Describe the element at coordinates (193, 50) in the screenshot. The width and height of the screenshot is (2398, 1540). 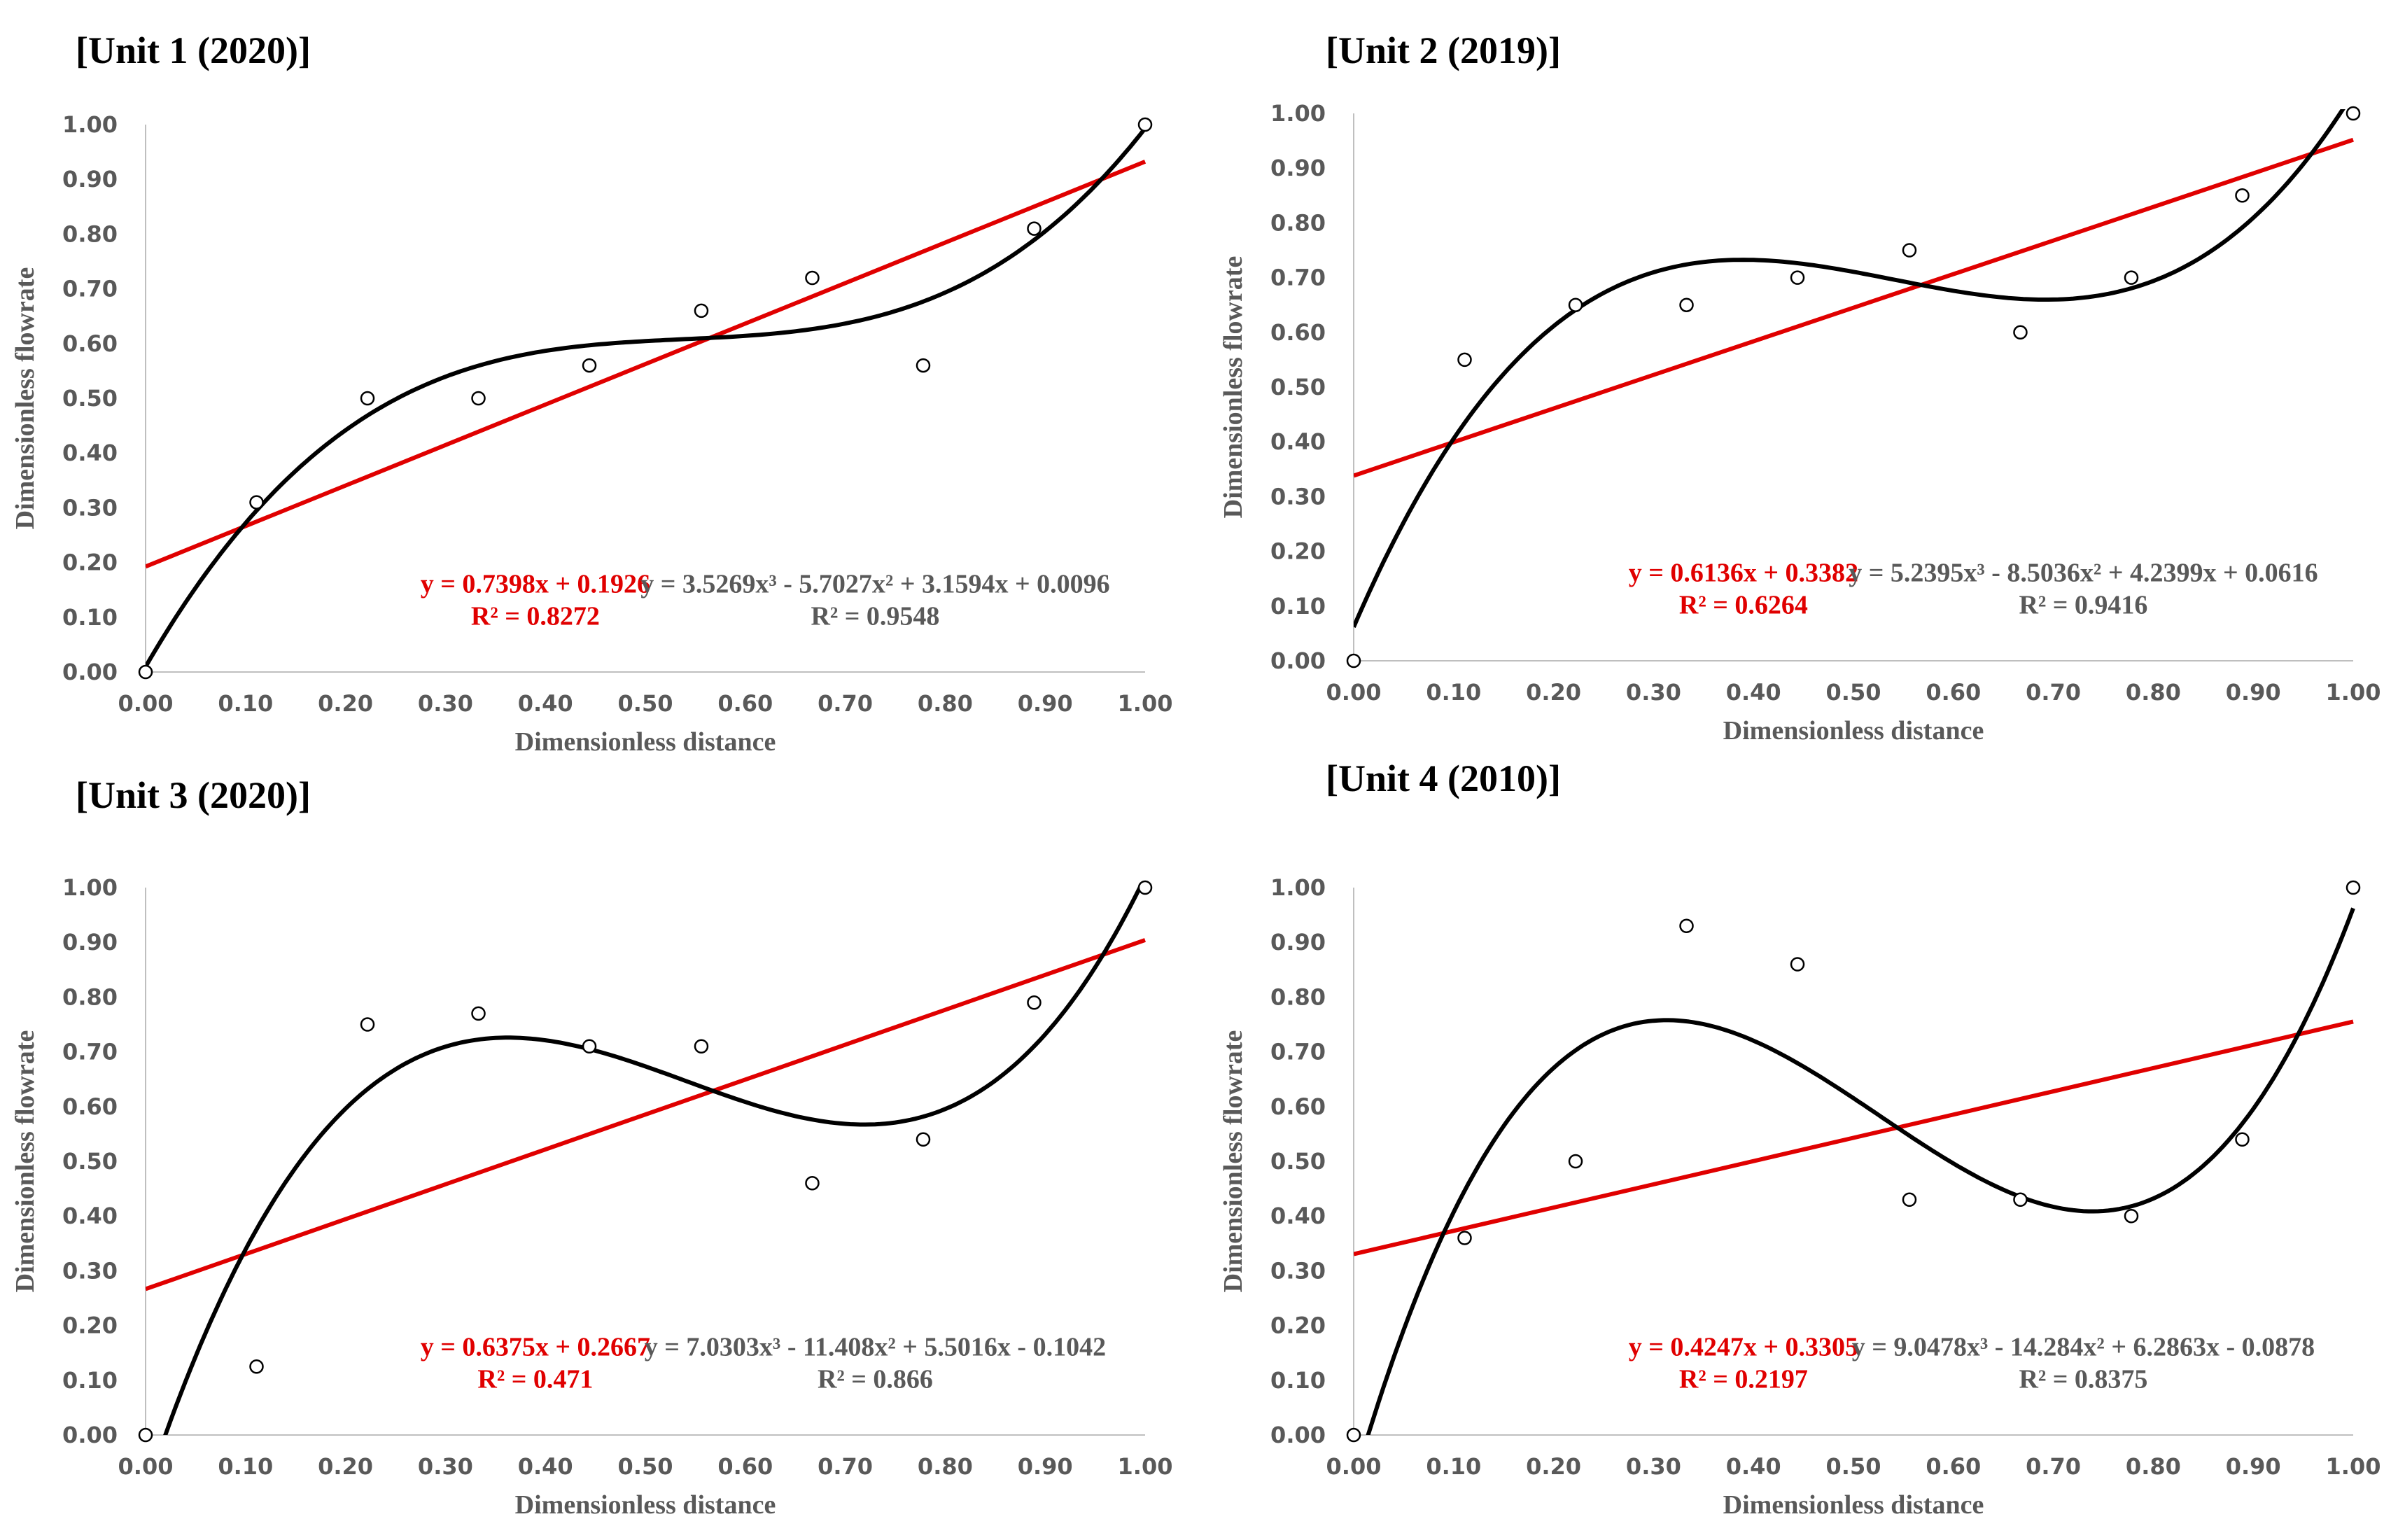
I see `chart-title: [Unit 1 (2020)]` at that location.